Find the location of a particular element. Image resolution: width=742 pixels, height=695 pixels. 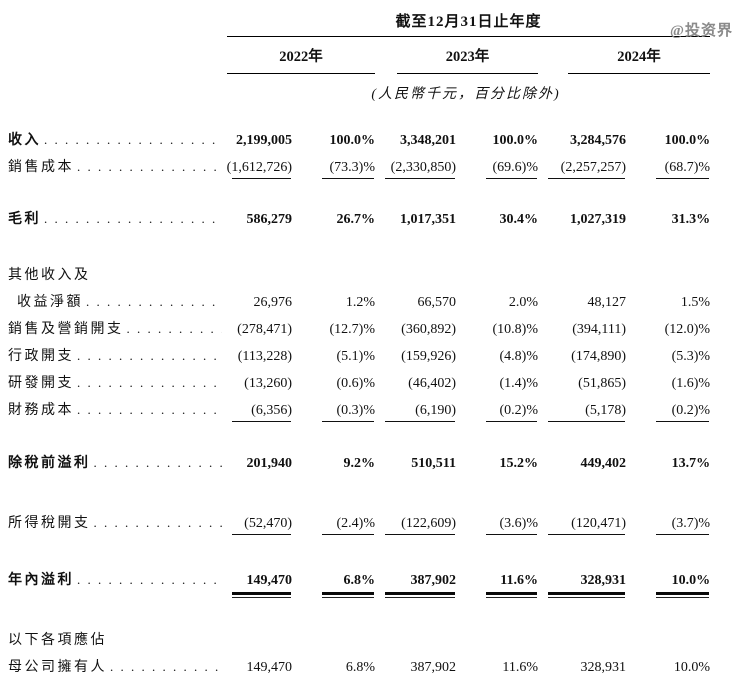

row-label-cell: 其他收入及 is located at coordinates (115, 273).